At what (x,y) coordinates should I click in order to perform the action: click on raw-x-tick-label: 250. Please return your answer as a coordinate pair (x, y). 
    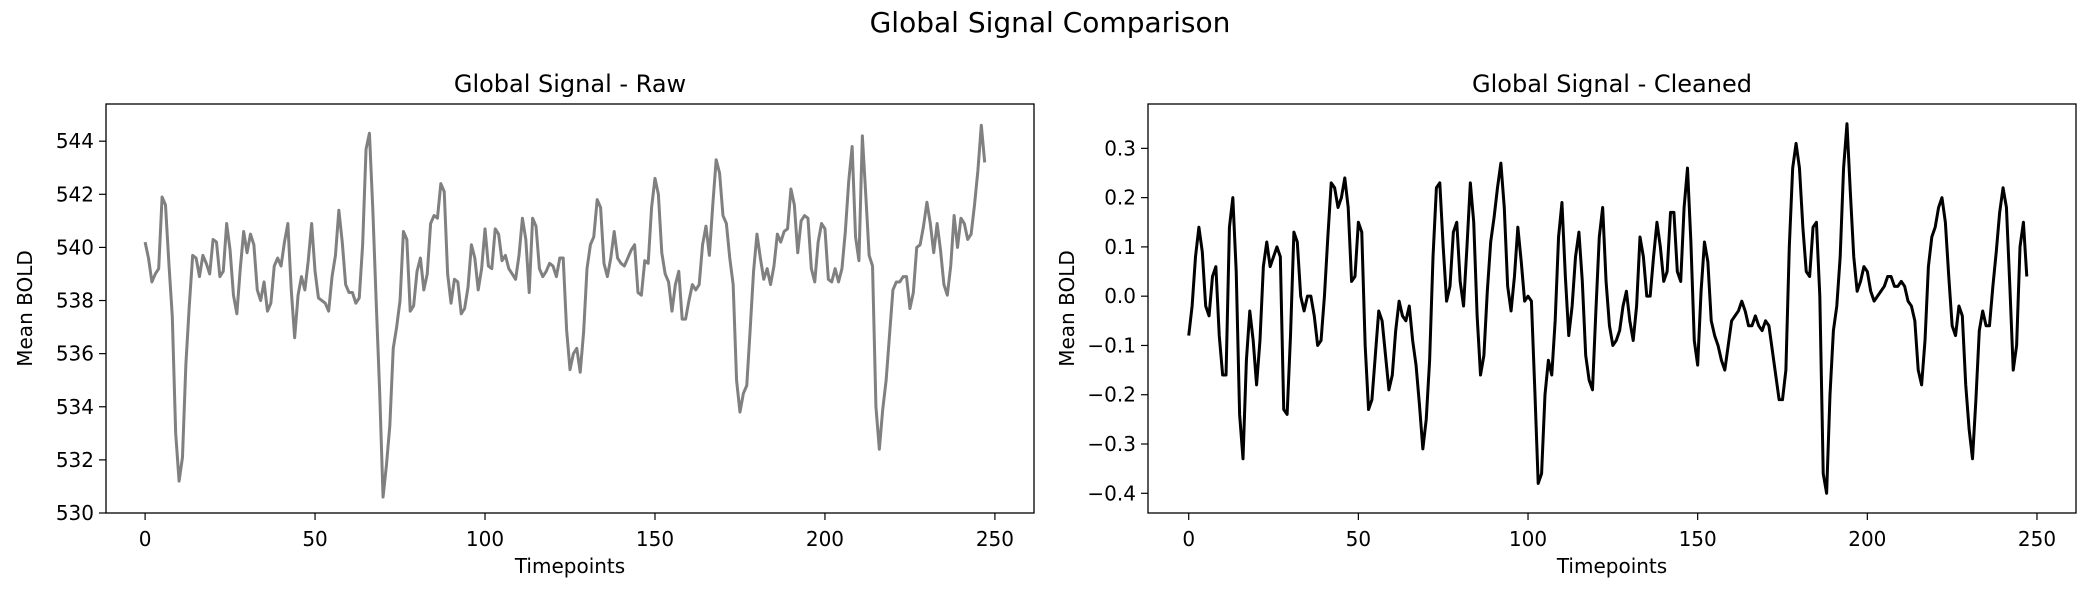
    Looking at the image, I should click on (995, 539).